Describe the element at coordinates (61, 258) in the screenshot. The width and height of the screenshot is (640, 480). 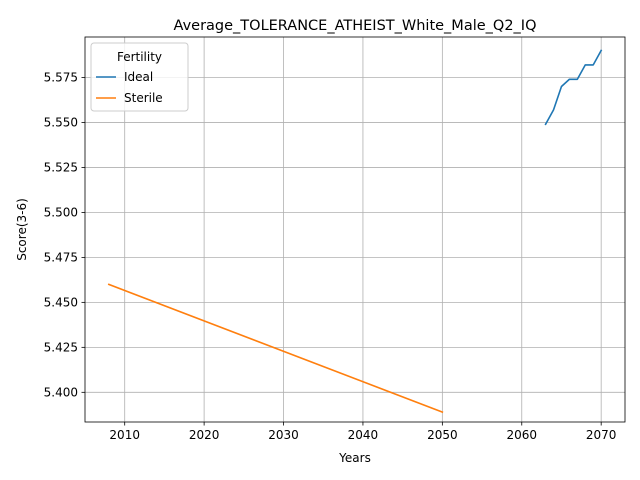
I see `y-tick-label: 5.475` at that location.